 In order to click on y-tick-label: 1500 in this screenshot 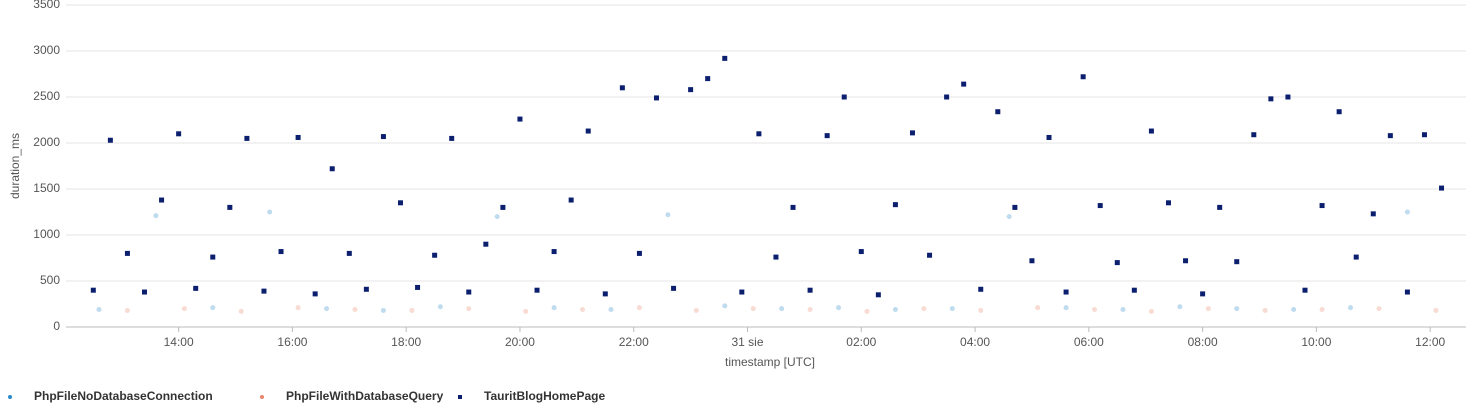, I will do `click(46, 188)`.